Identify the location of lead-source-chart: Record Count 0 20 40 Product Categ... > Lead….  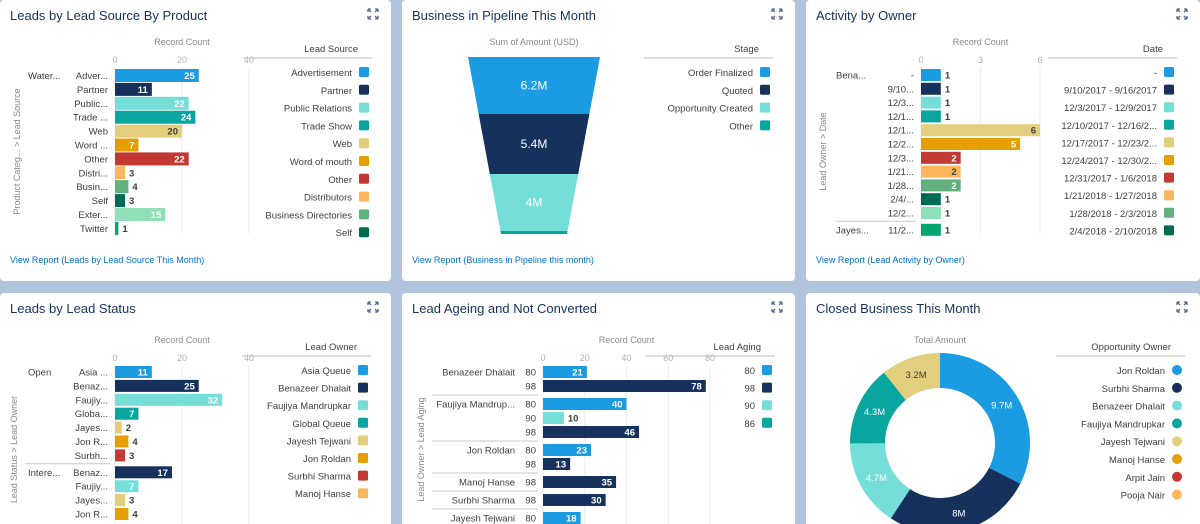
(192, 138).